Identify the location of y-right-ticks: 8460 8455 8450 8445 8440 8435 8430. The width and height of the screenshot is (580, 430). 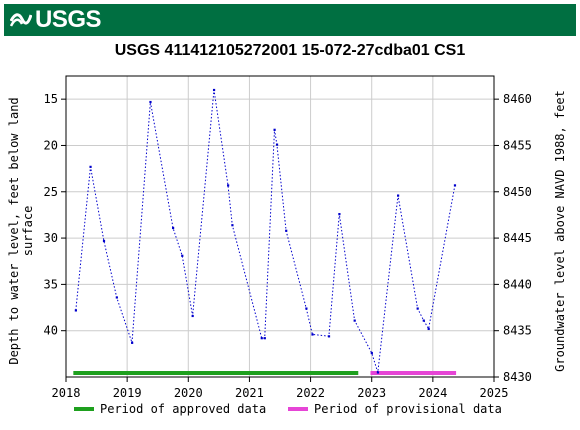
(513, 238).